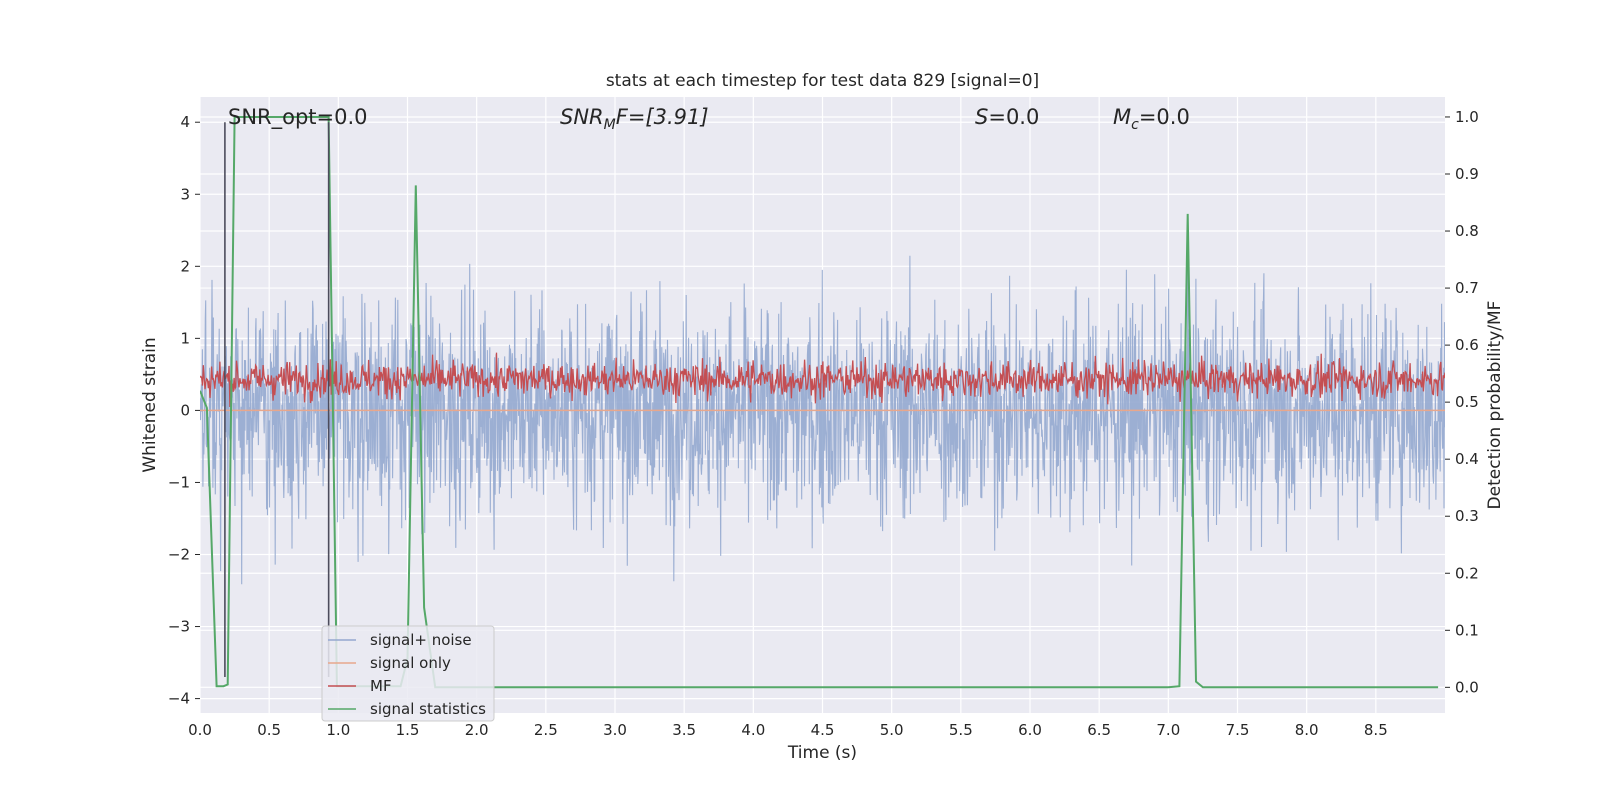 The width and height of the screenshot is (1600, 804). I want to click on y-left-tick-label: 1, so click(185, 338).